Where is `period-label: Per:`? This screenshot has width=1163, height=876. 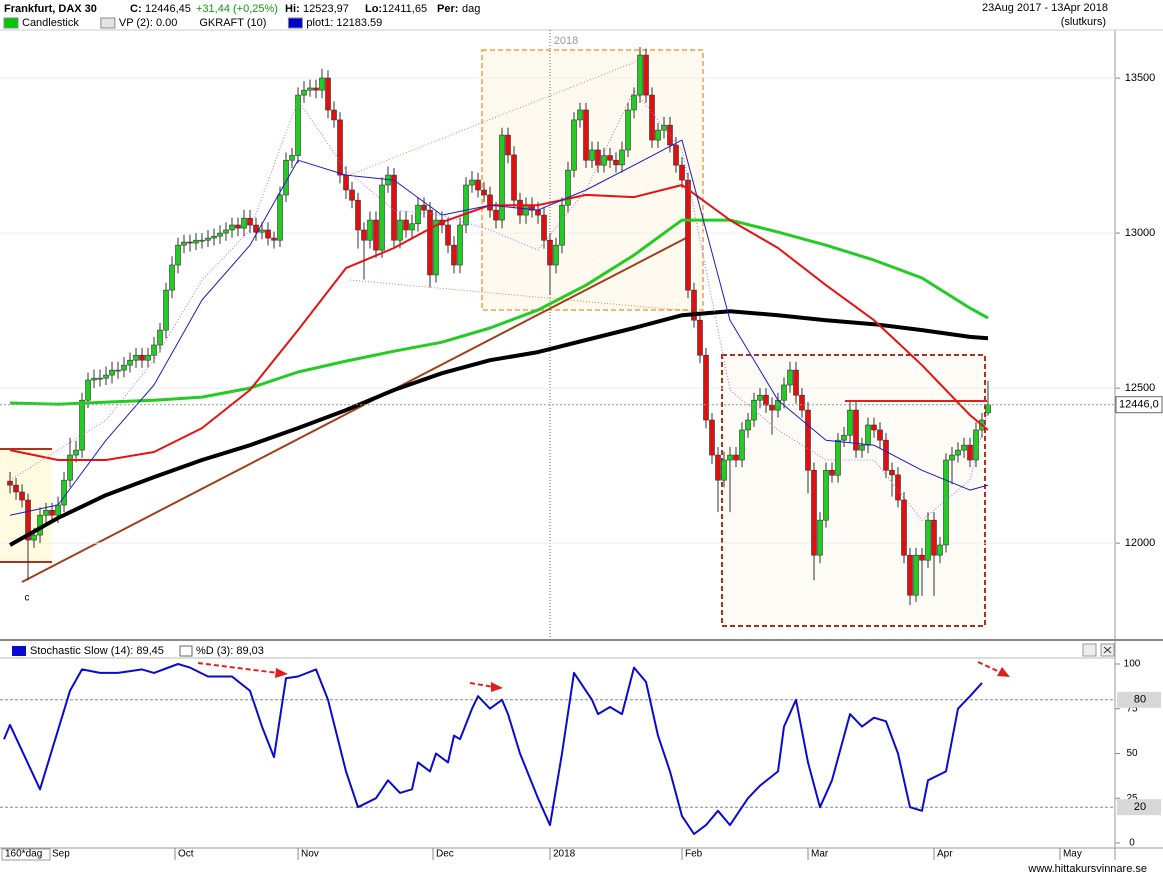 period-label: Per: is located at coordinates (447, 9).